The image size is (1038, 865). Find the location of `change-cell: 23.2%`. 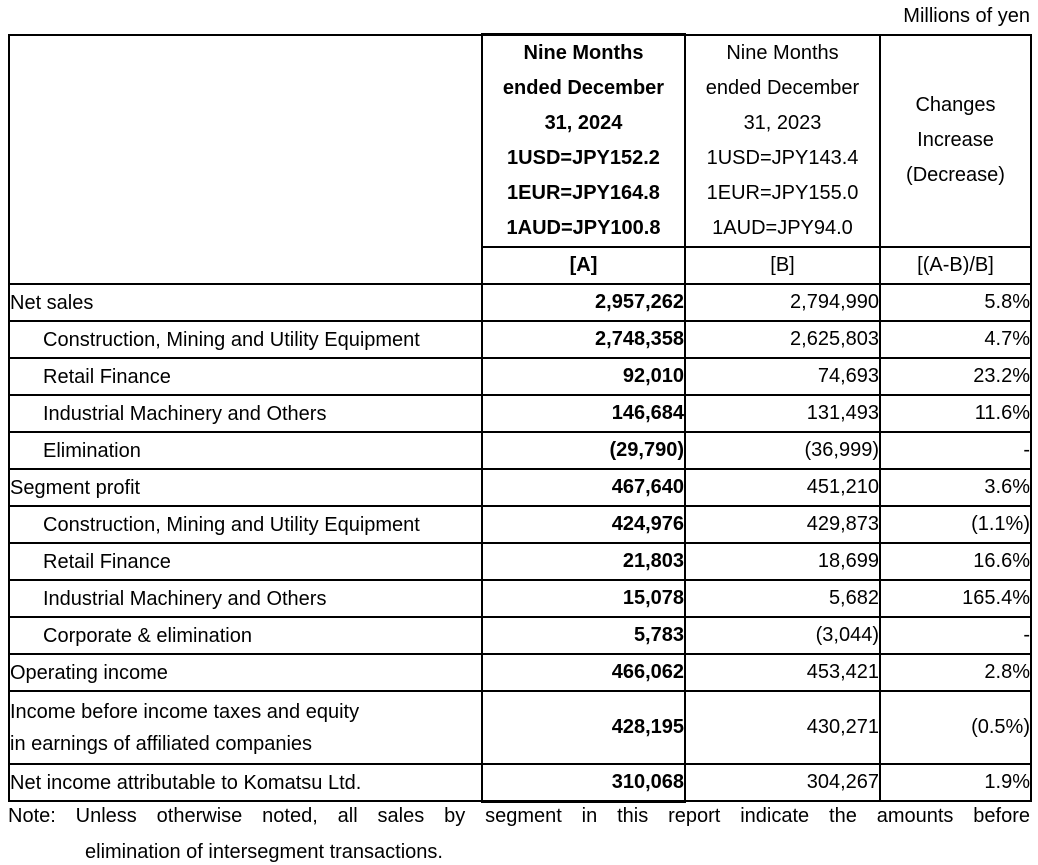

change-cell: 23.2% is located at coordinates (955, 376).